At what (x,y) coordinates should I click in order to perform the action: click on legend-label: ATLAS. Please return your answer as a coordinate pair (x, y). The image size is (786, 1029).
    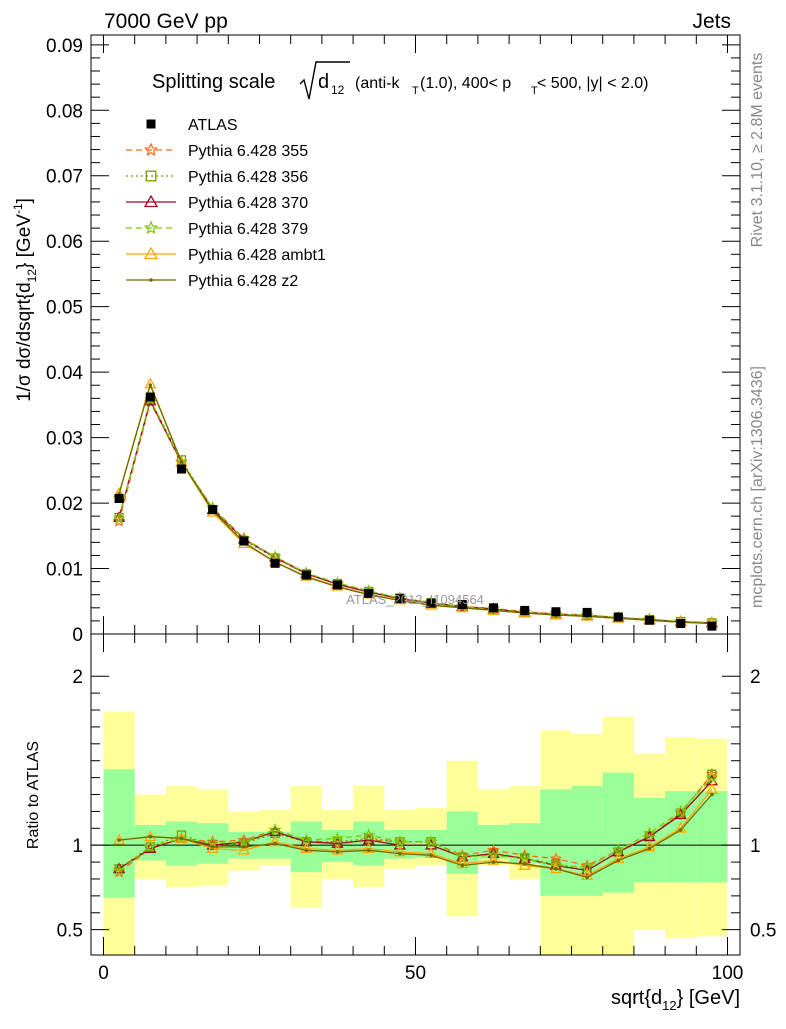
    Looking at the image, I should click on (213, 125).